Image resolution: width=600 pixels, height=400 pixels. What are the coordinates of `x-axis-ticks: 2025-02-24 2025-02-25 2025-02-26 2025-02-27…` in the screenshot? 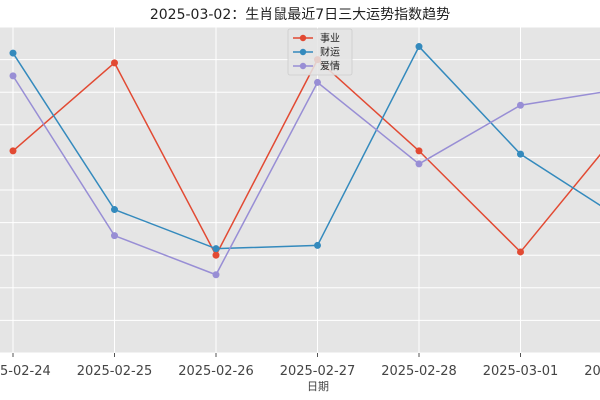 It's located at (300, 366).